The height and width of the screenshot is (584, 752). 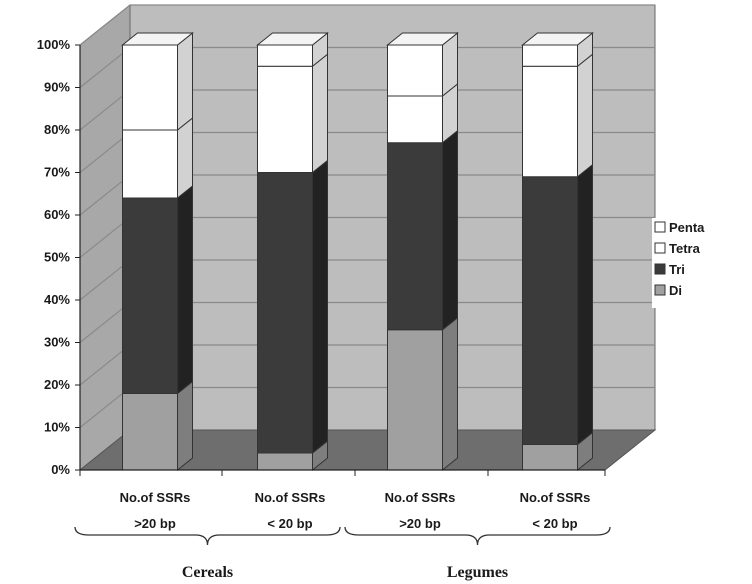 I want to click on legend: Penta Tetra Tri Di, so click(x=702, y=263).